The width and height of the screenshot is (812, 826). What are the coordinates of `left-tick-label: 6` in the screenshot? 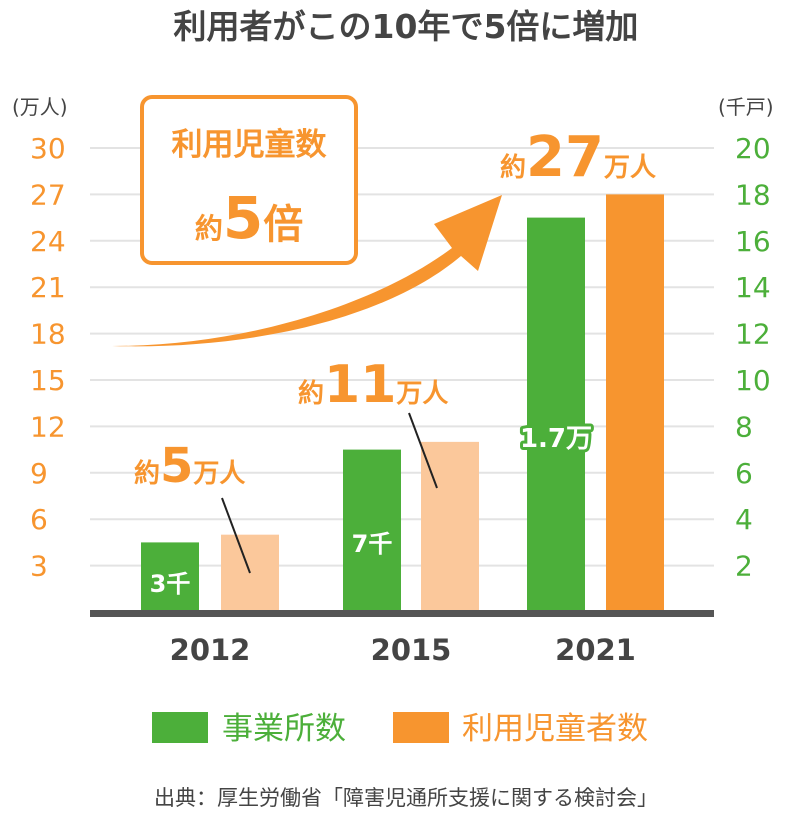 It's located at (39, 519).